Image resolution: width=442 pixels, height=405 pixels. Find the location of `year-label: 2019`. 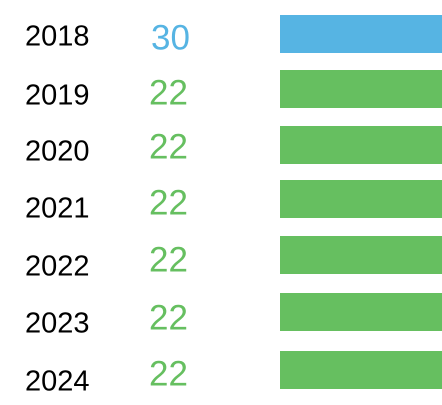

year-label: 2019 is located at coordinates (57, 96).